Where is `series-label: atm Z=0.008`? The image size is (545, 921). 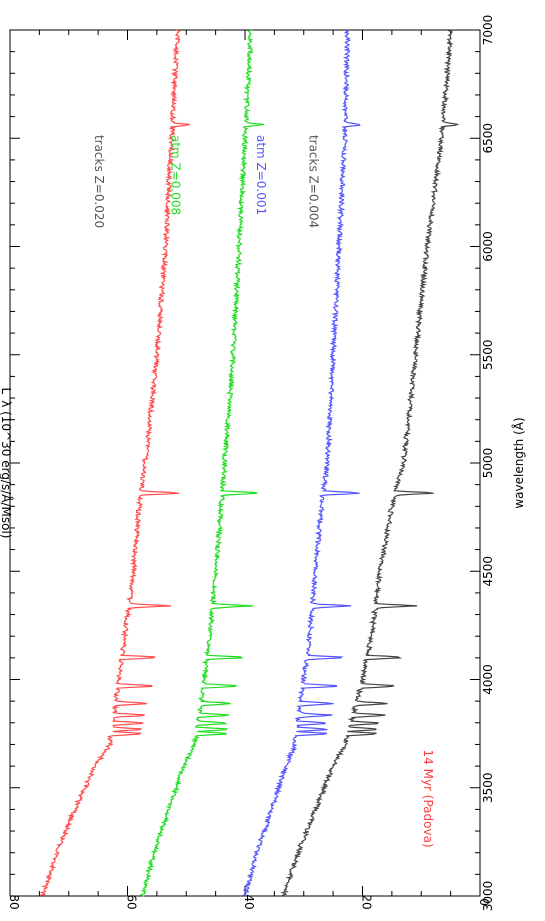 series-label: atm Z=0.008 is located at coordinates (176, 175).